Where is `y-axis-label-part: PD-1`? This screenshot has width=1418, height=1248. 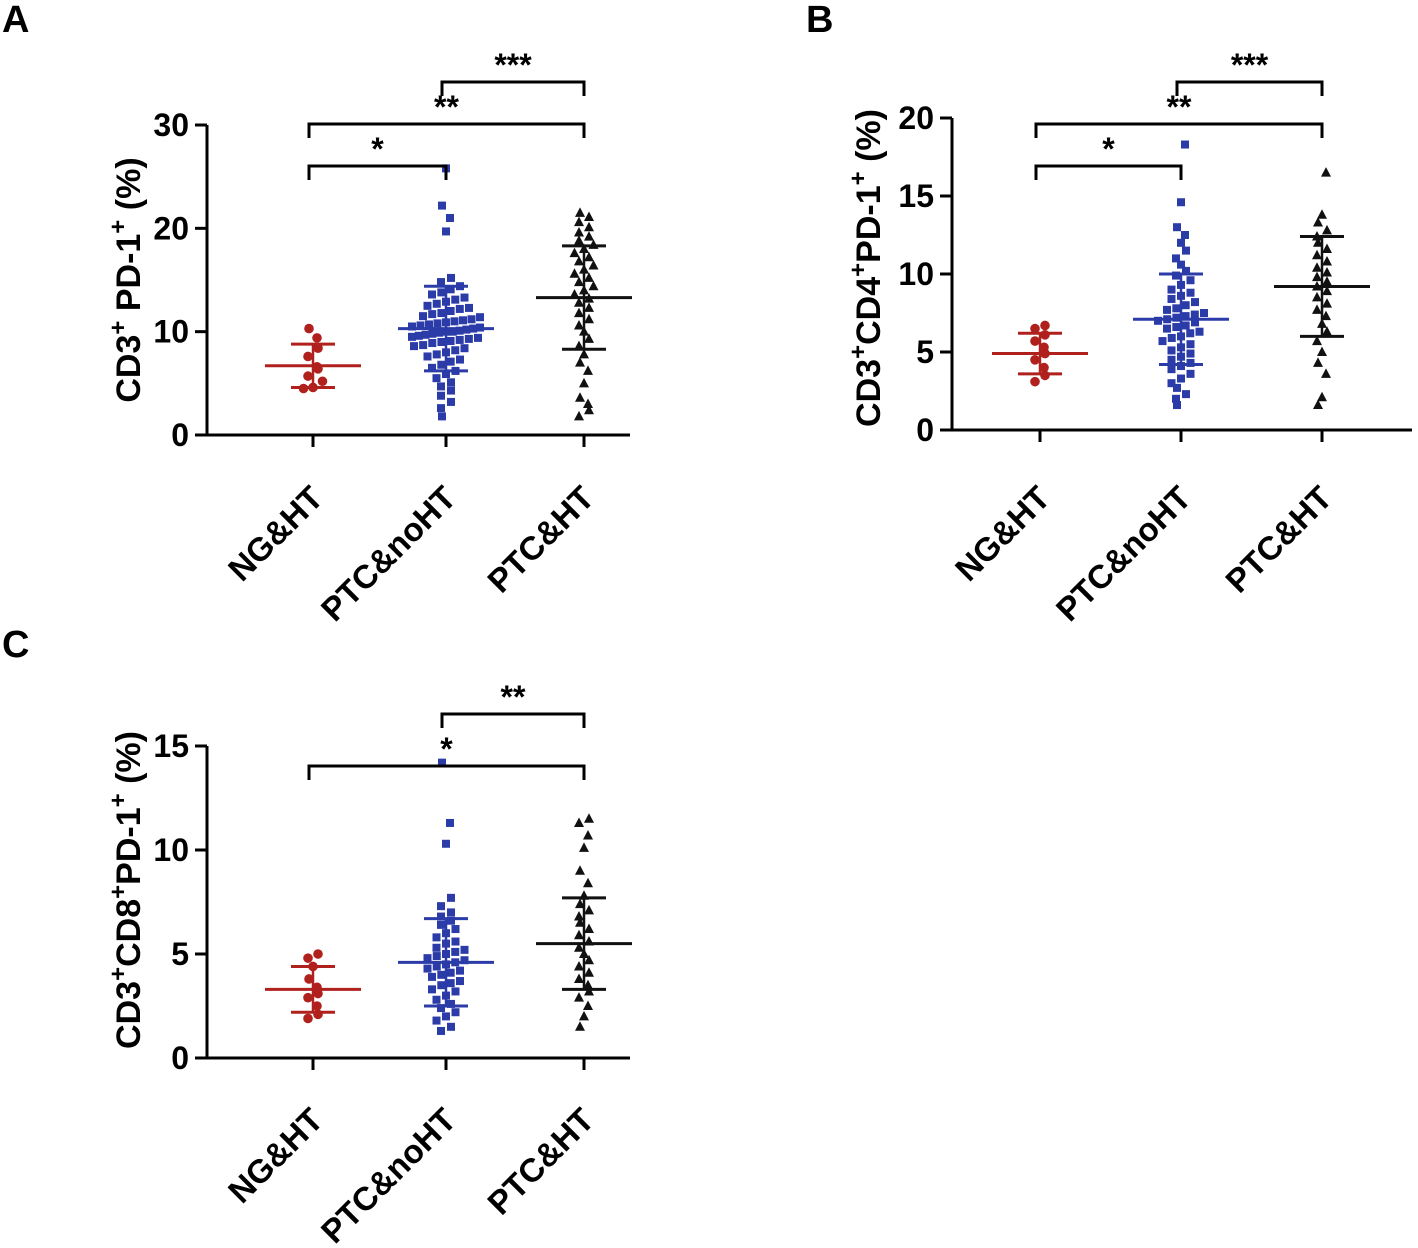 y-axis-label-part: PD-1 is located at coordinates (129, 845).